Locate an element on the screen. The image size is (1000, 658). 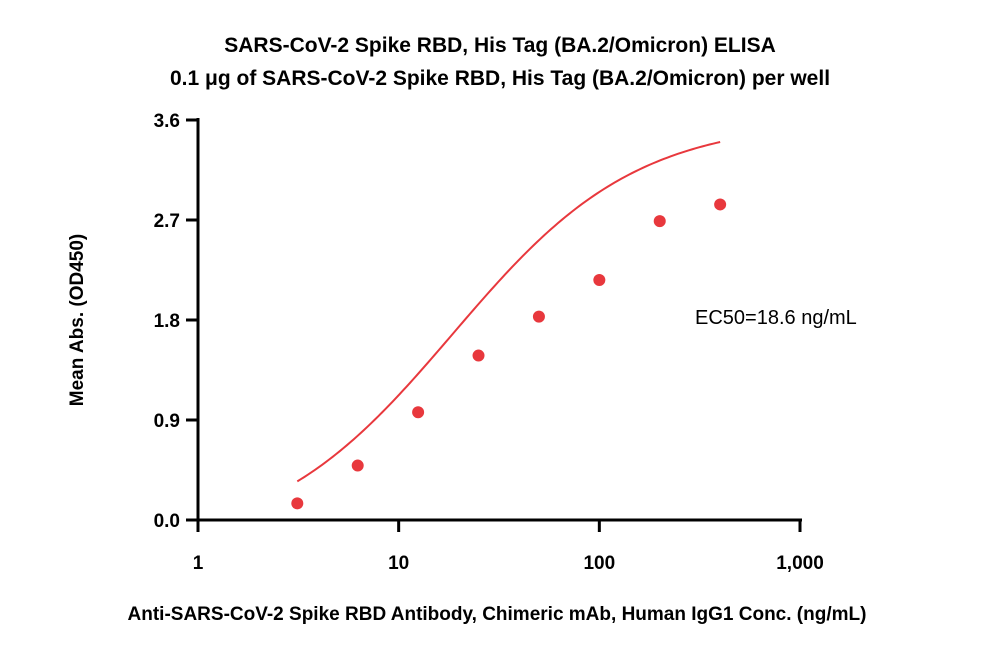
y-tick-label: 2.7 is located at coordinates (167, 221).